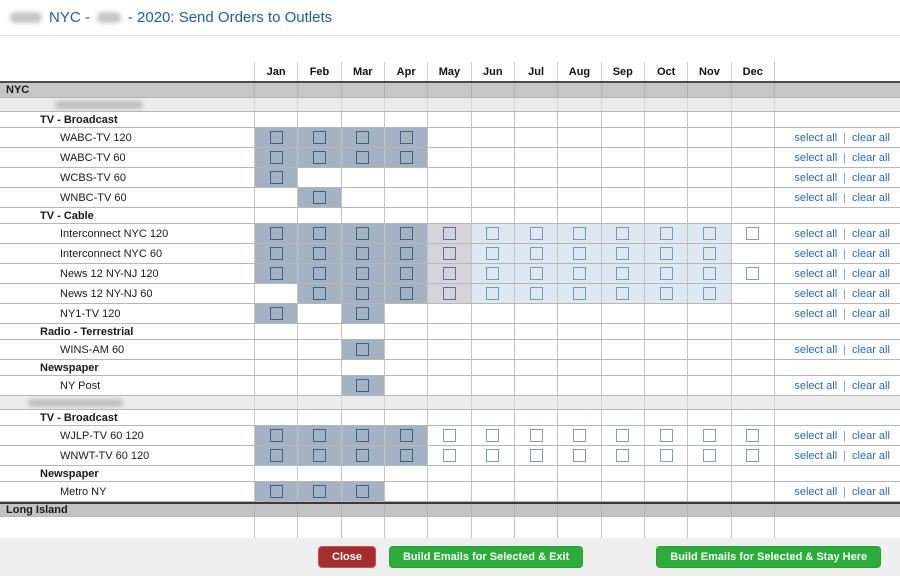 This screenshot has height=578, width=900. Describe the element at coordinates (816, 157) in the screenshot. I see `select-all-link-wabc-tv-60: select all` at that location.